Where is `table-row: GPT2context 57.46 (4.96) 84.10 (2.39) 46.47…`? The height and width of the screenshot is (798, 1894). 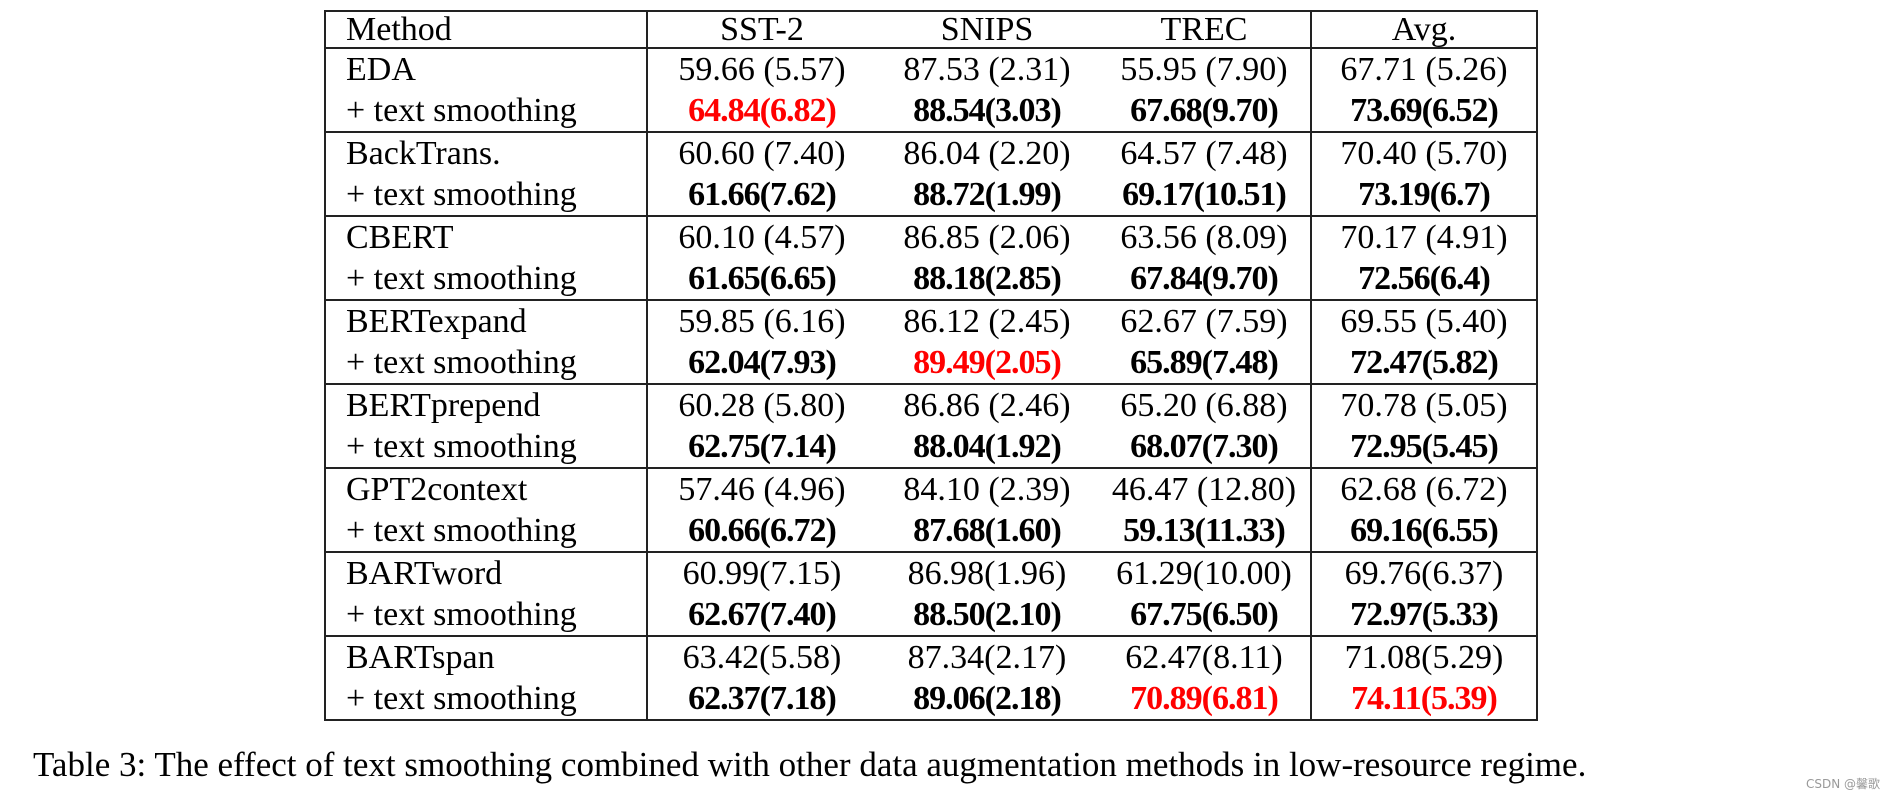 table-row: GPT2context 57.46 (4.96) 84.10 (2.39) 46.47… is located at coordinates (931, 489).